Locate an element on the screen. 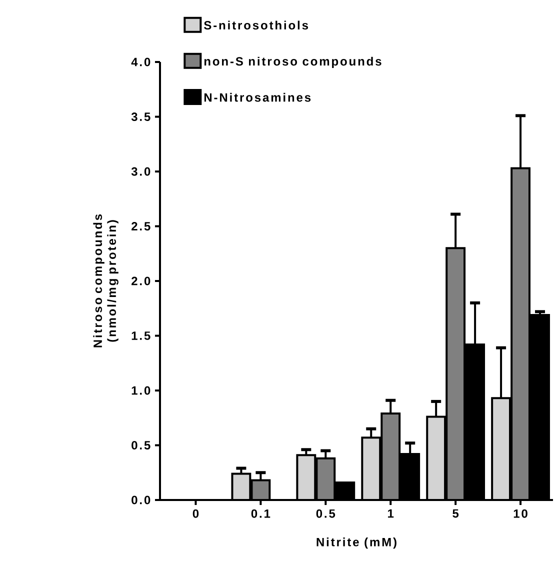 This screenshot has height=583, width=560. y-tick-label: 1.5 is located at coordinates (141, 336).